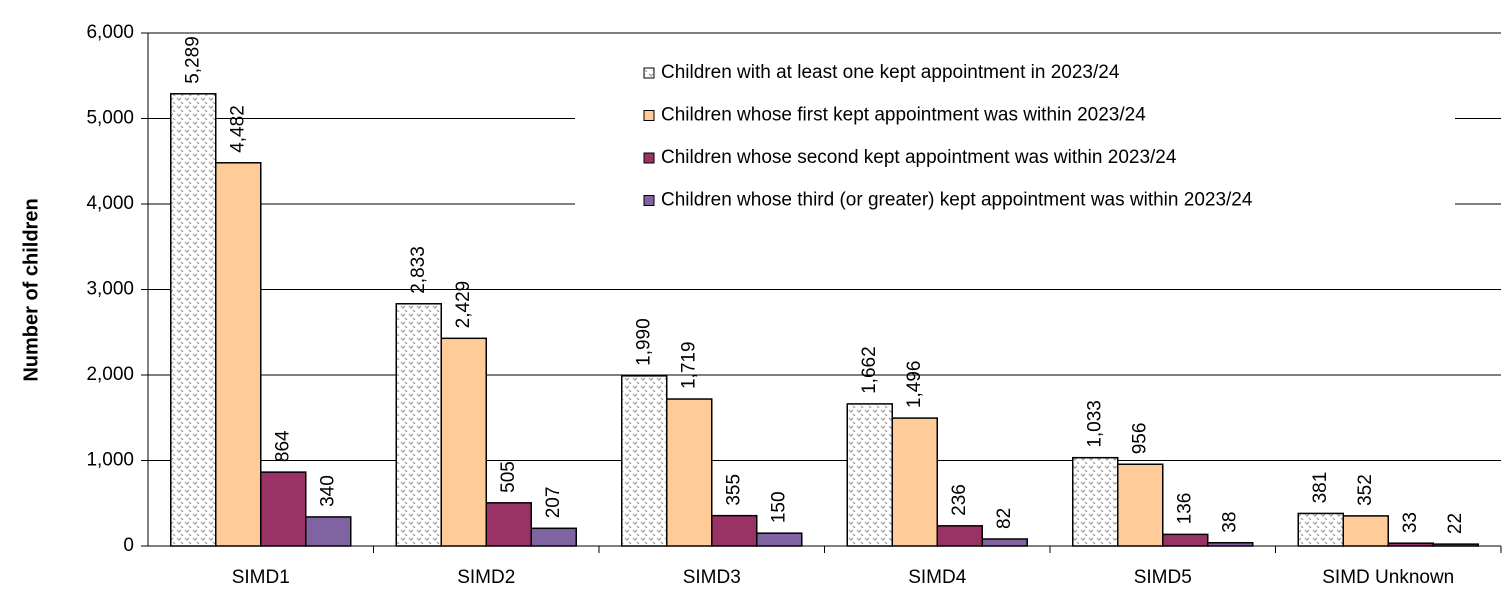 The height and width of the screenshot is (595, 1509). What do you see at coordinates (31, 289) in the screenshot?
I see `y-axis-label: Number of children` at bounding box center [31, 289].